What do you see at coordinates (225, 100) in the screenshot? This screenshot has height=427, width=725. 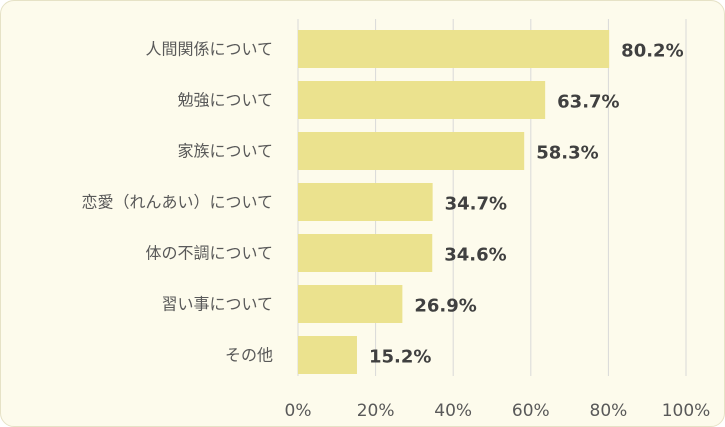 I see `category-label: 勉強について` at bounding box center [225, 100].